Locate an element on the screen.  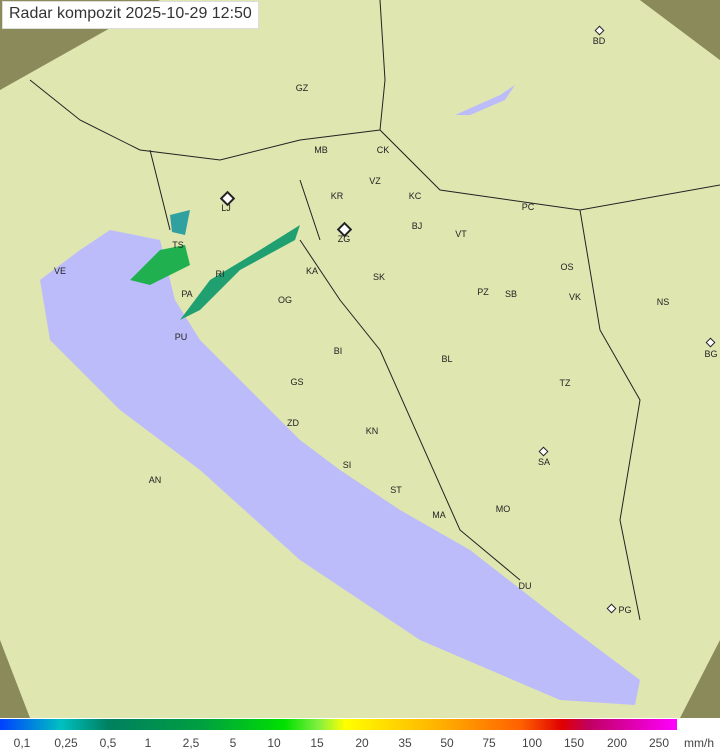
city-label: PG is located at coordinates (625, 610).